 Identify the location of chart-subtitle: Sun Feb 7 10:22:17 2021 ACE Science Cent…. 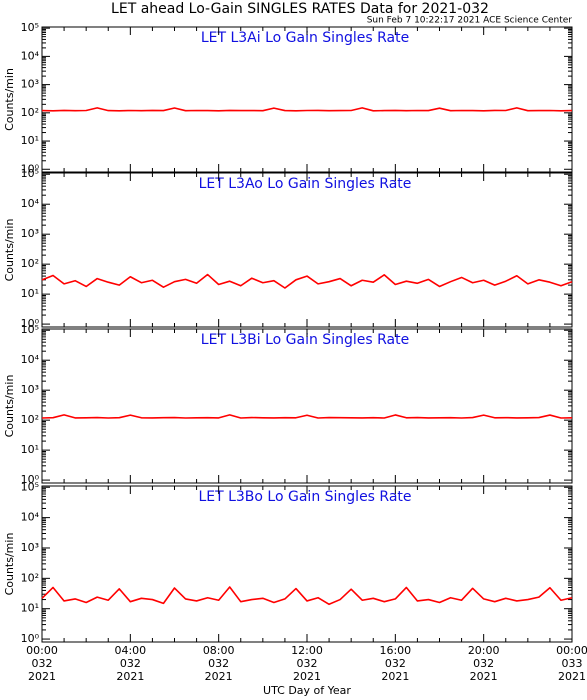
(470, 21).